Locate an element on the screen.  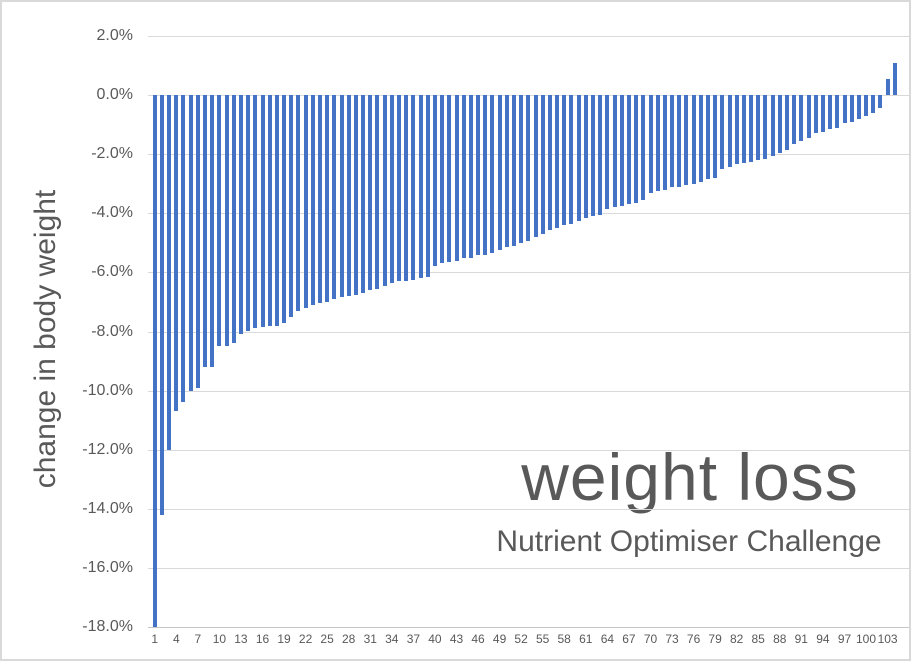
x-tick-label: 22 is located at coordinates (305, 639).